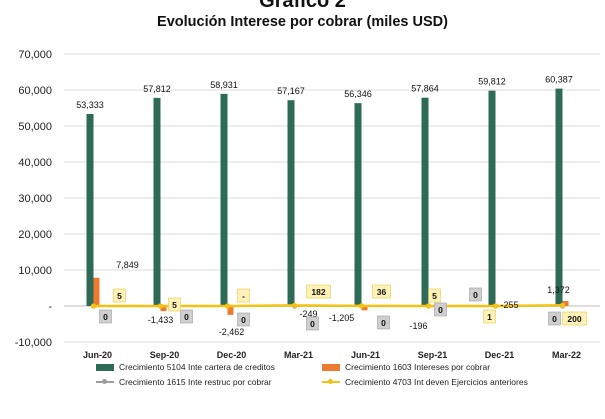 The width and height of the screenshot is (605, 419). I want to click on data-label-series-4: 182, so click(318, 291).